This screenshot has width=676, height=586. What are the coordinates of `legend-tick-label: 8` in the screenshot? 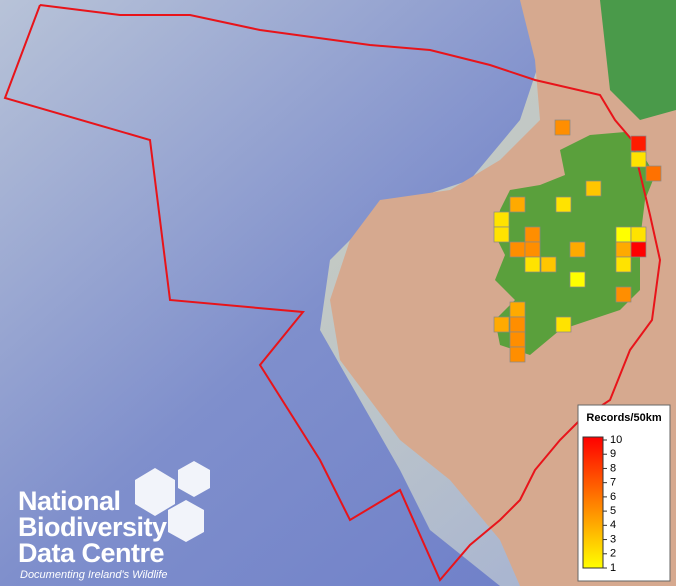 It's located at (613, 468).